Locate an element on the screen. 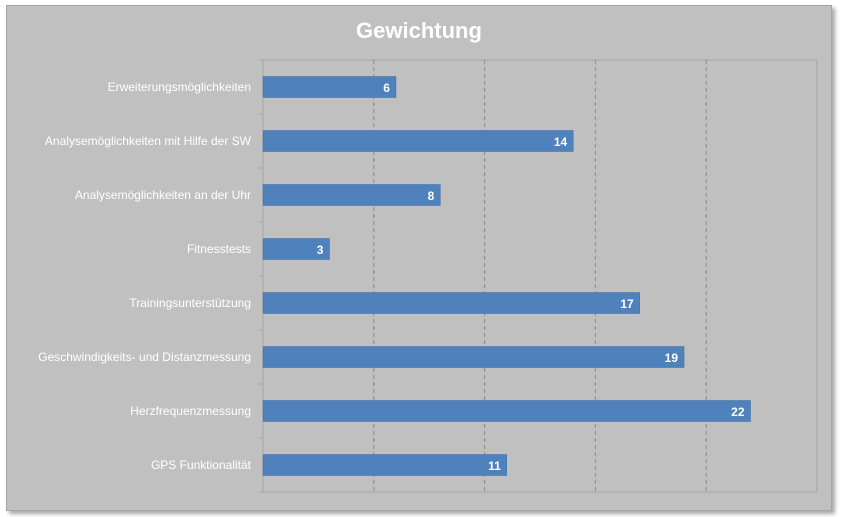 This screenshot has height=517, width=846. chart-title: Gewichtung is located at coordinates (419, 30).